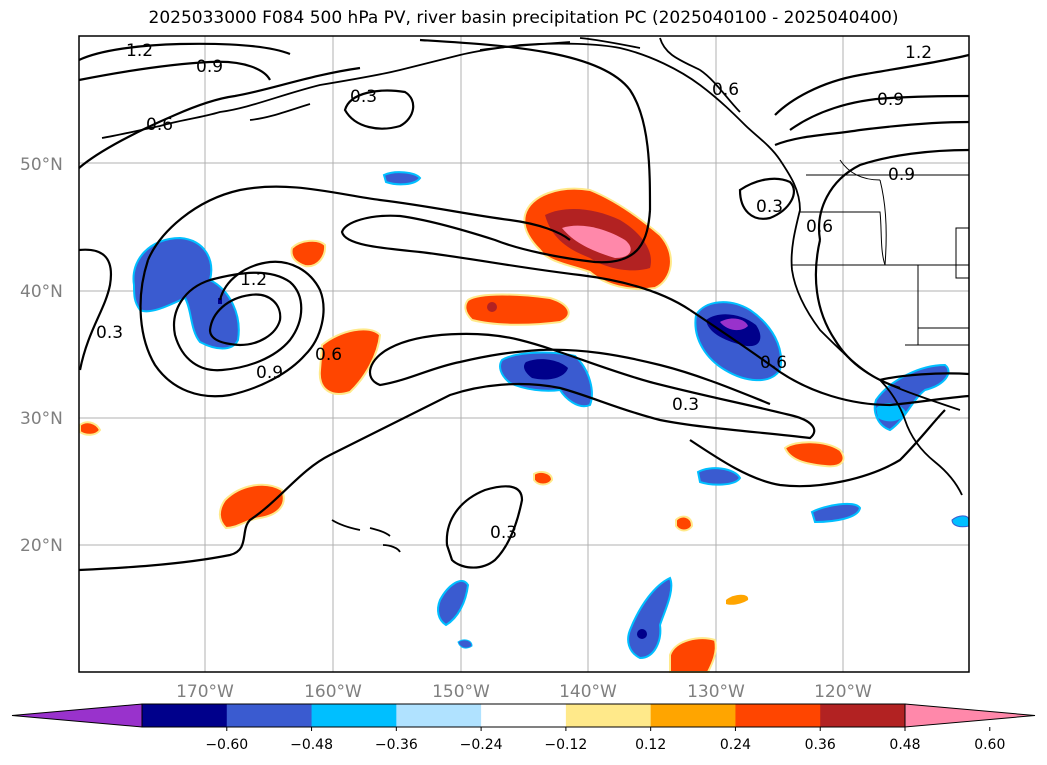 This screenshot has height=765, width=1047. What do you see at coordinates (41, 292) in the screenshot?
I see `lat-tick-label: 40°N` at bounding box center [41, 292].